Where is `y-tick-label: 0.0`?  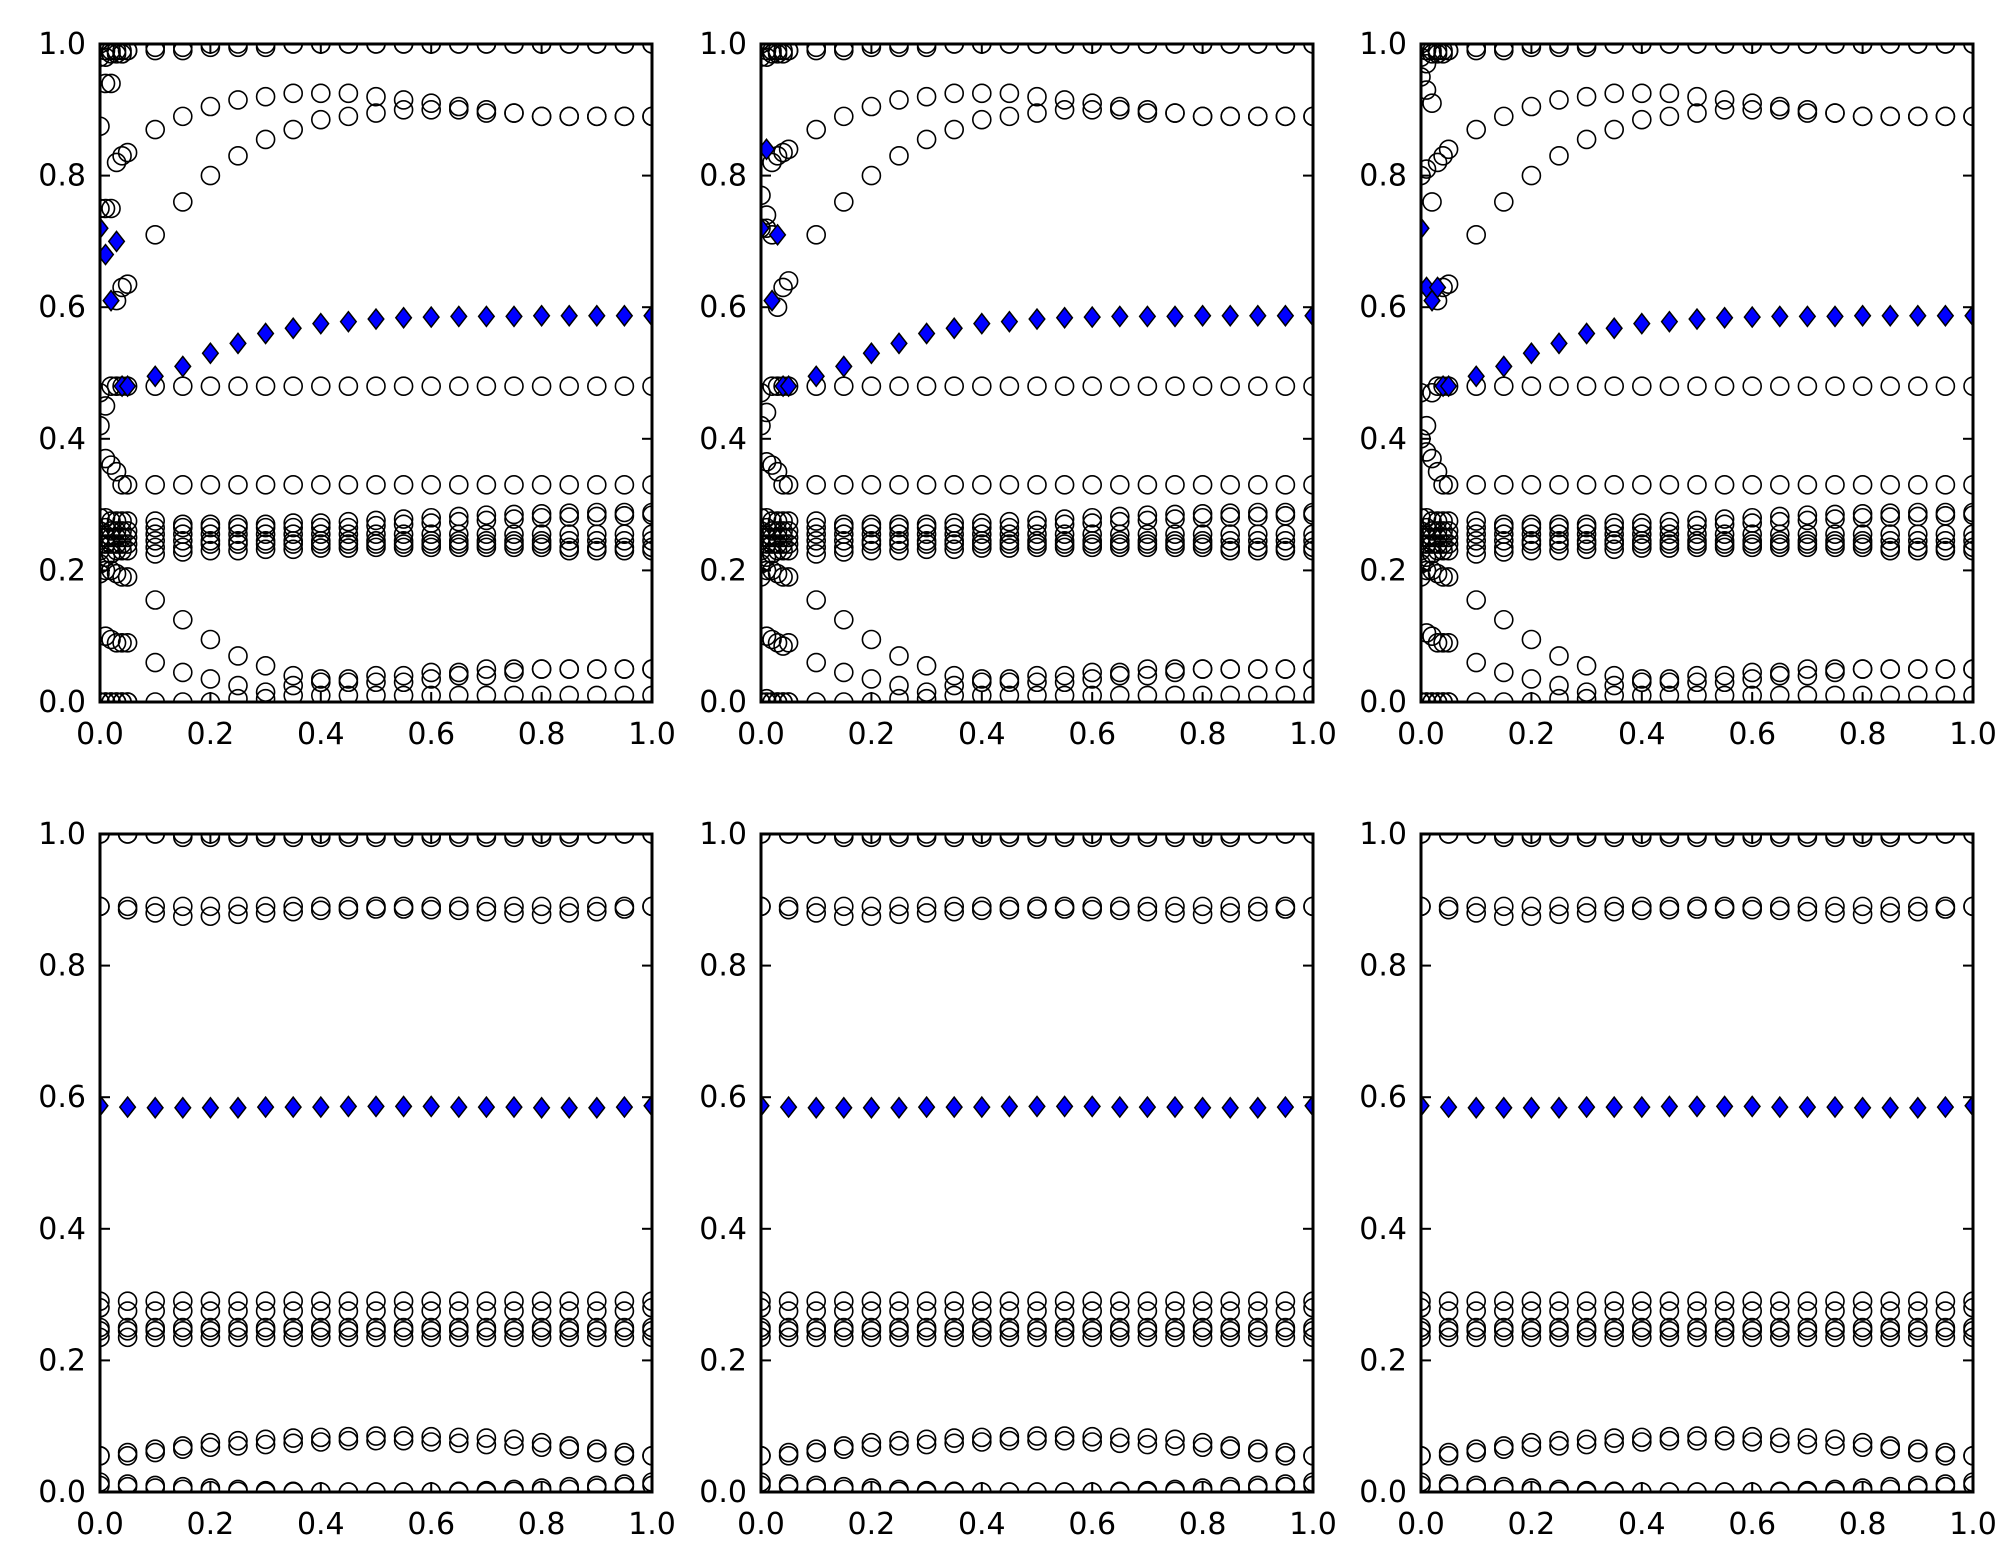 y-tick-label: 0.0 is located at coordinates (62, 702).